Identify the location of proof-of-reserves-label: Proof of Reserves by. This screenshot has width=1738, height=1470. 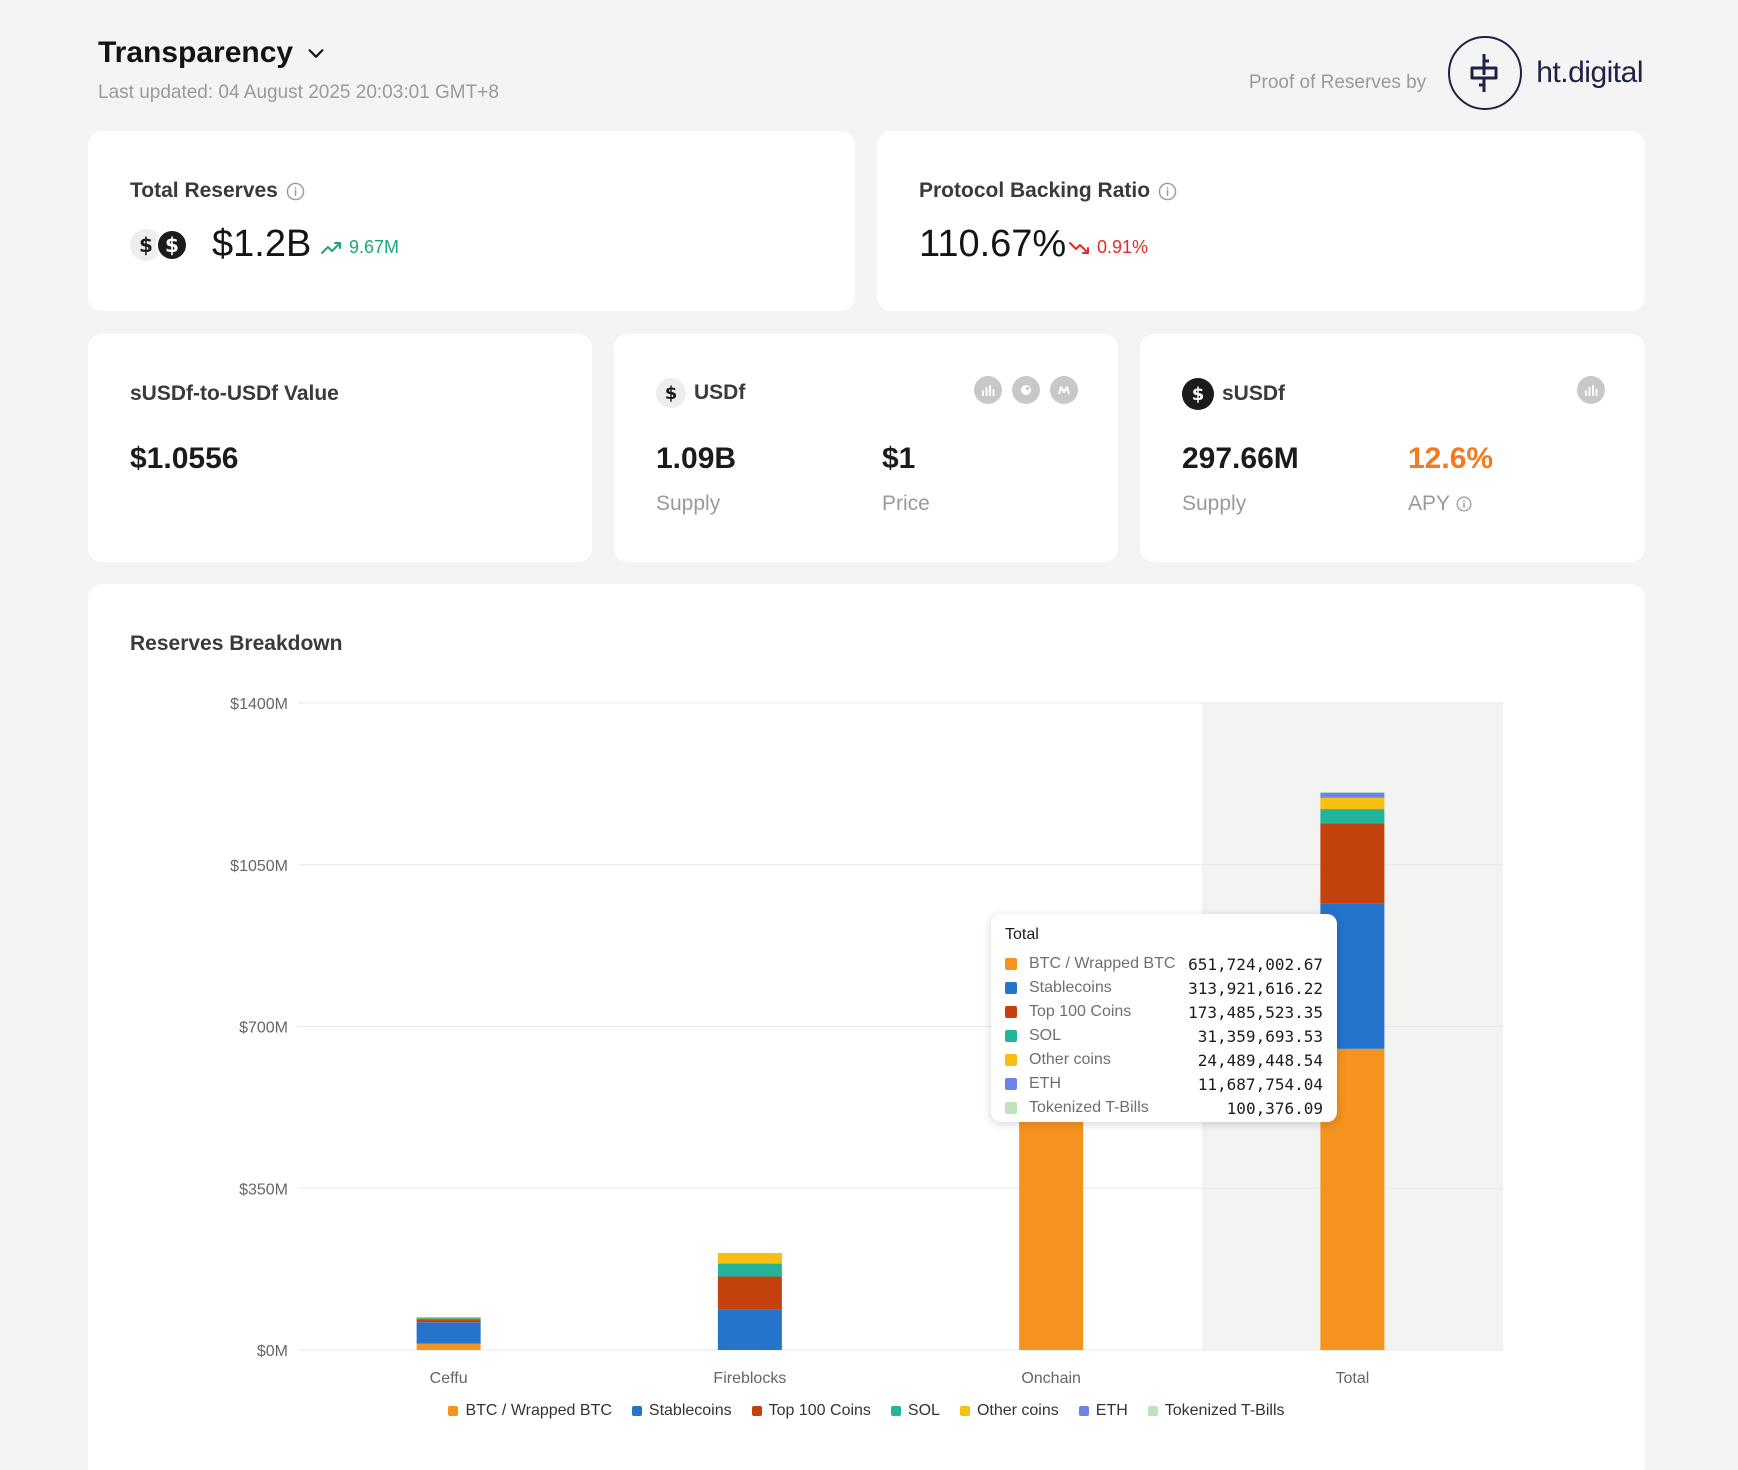
(1337, 82).